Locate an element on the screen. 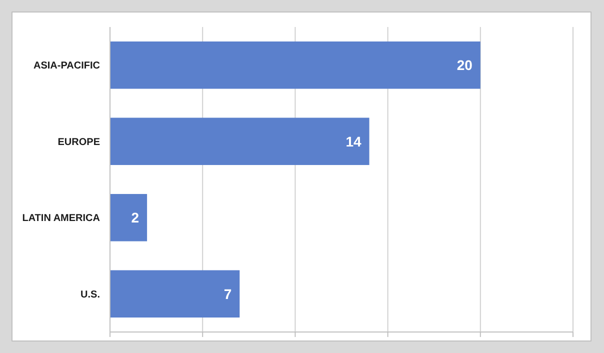 The image size is (604, 353). y-tick-label: U.S. is located at coordinates (90, 294).